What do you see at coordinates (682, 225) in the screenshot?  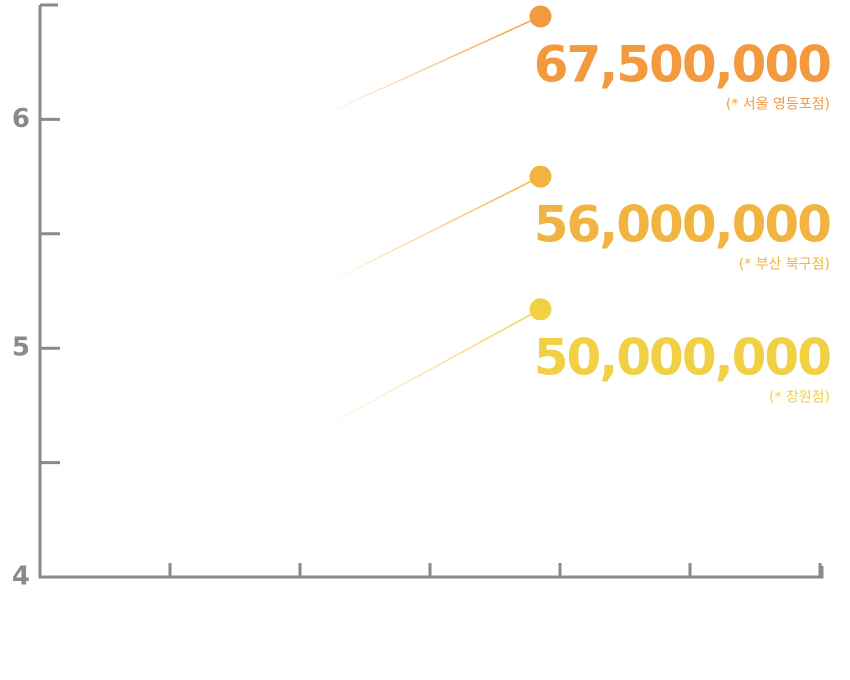 I see `amount-label: 56,000,000` at bounding box center [682, 225].